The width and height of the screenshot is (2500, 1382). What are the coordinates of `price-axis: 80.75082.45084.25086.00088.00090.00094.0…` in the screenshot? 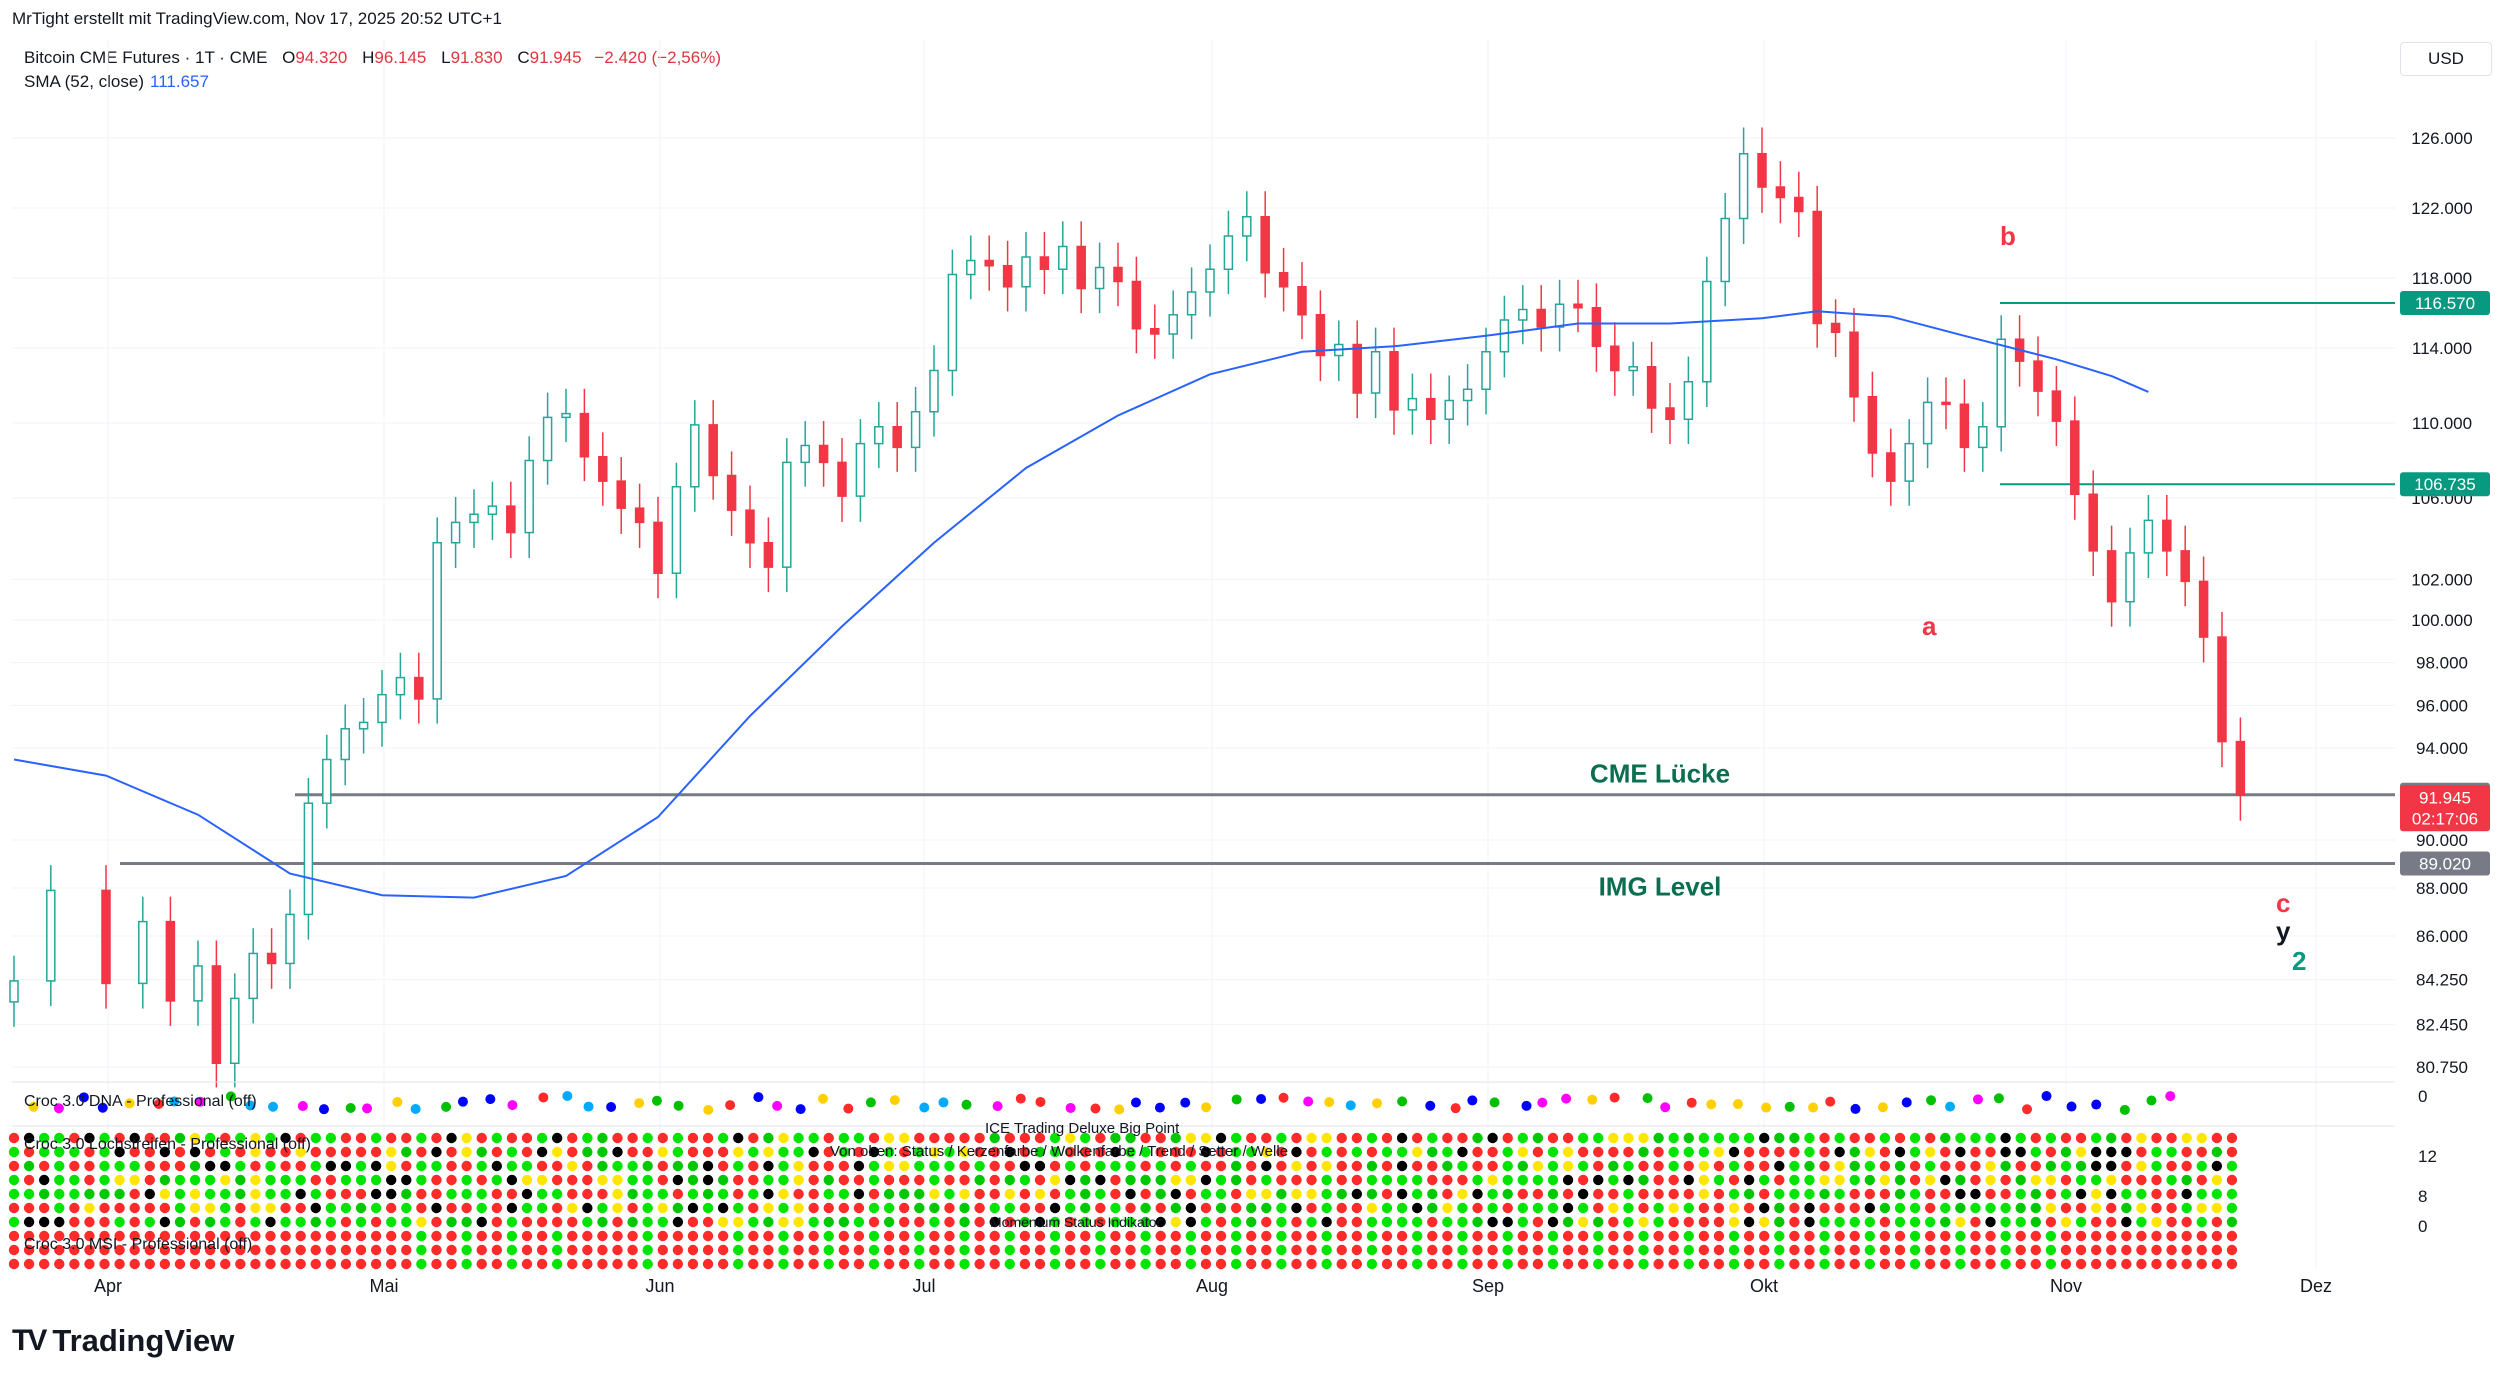 It's located at (2445, 682).